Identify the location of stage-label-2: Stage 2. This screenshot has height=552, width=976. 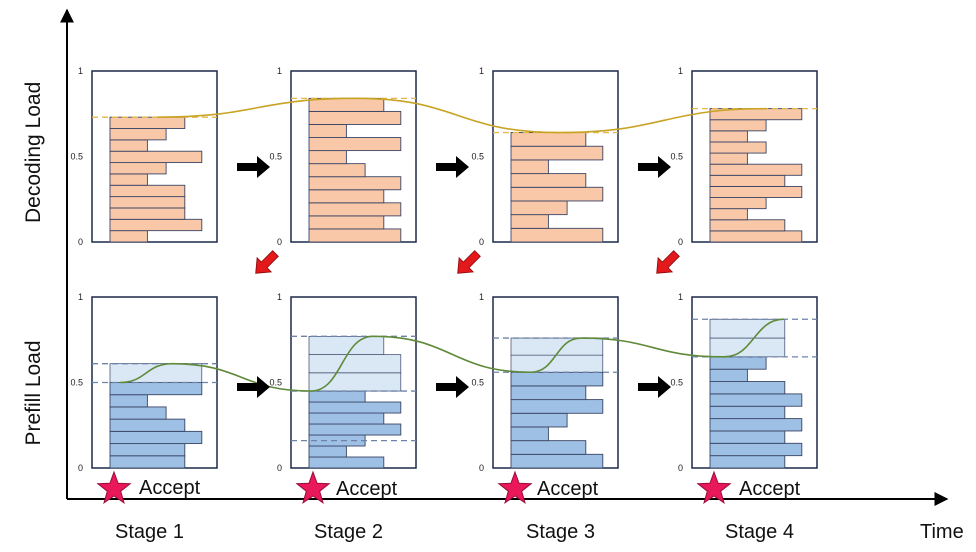
(348, 532).